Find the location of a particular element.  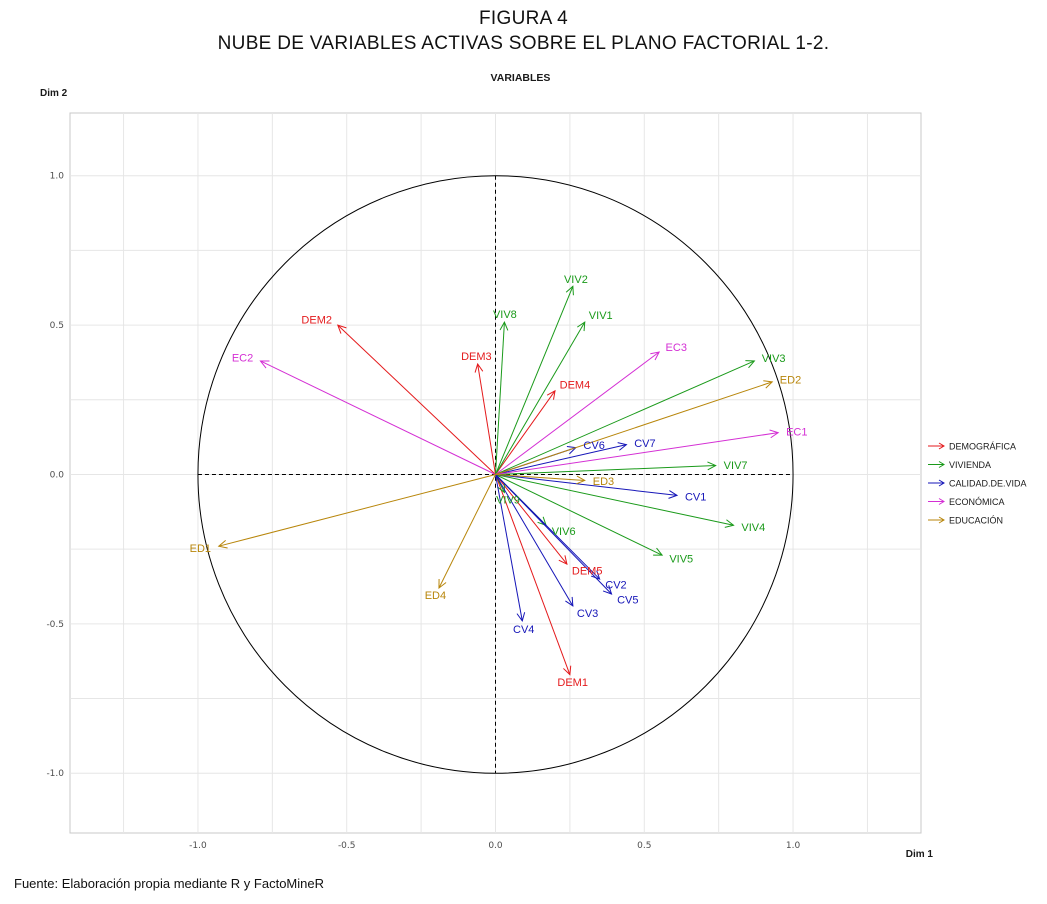

legend-label: CALIDAD.DE.VIDA is located at coordinates (988, 484).